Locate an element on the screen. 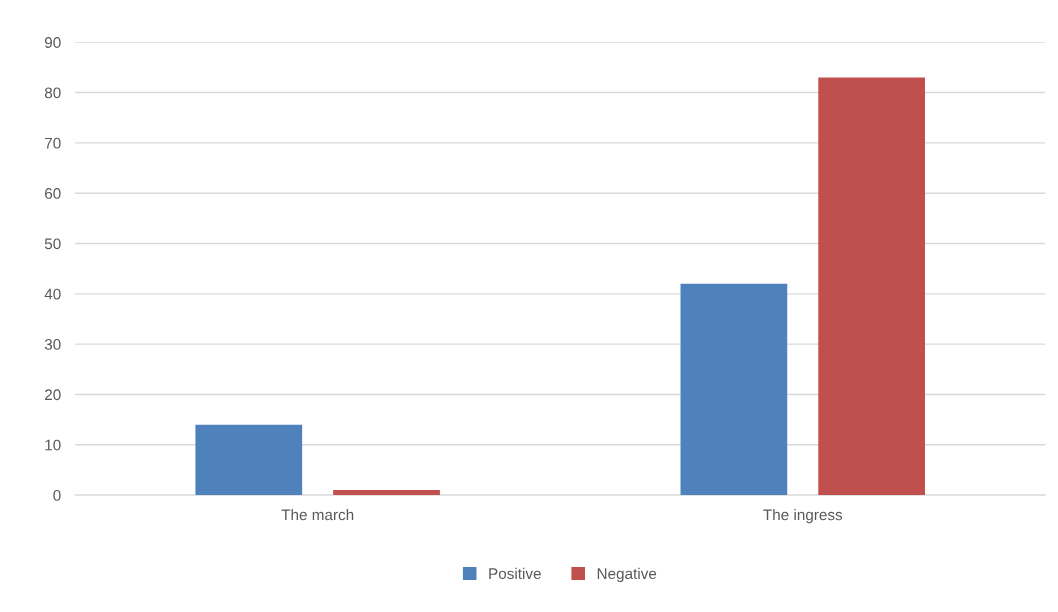 This screenshot has height=612, width=1058. legend-label: Positive is located at coordinates (515, 573).